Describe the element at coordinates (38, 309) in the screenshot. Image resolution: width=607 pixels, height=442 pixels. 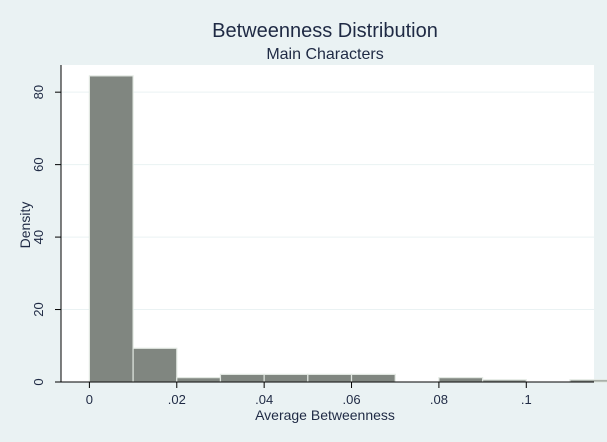
I see `y-tick-label: 20` at that location.